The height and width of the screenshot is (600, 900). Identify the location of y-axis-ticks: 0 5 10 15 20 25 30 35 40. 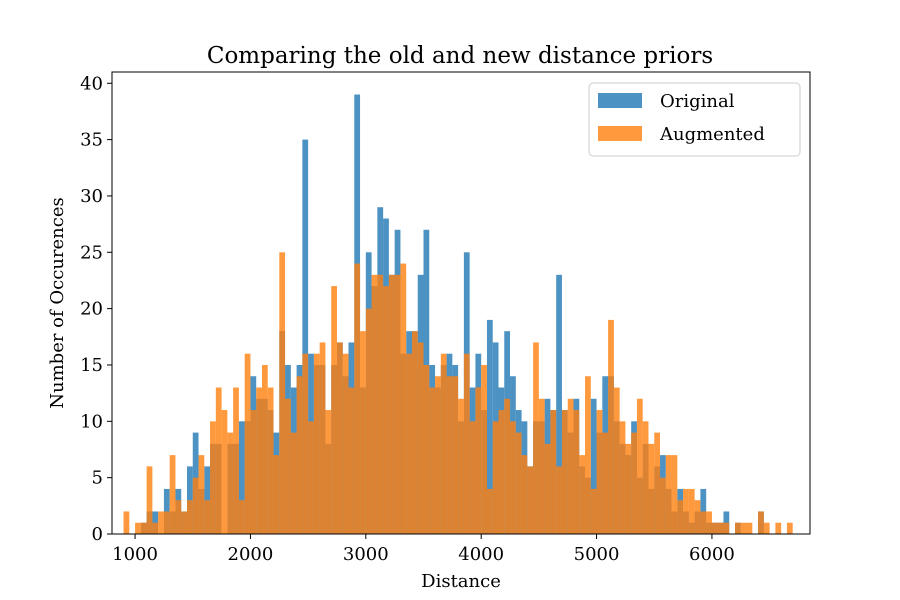
(96, 309).